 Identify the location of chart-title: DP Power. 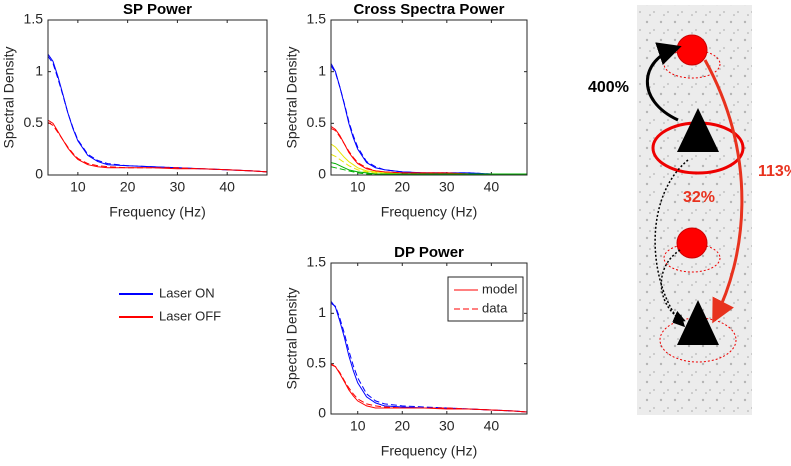
(429, 252).